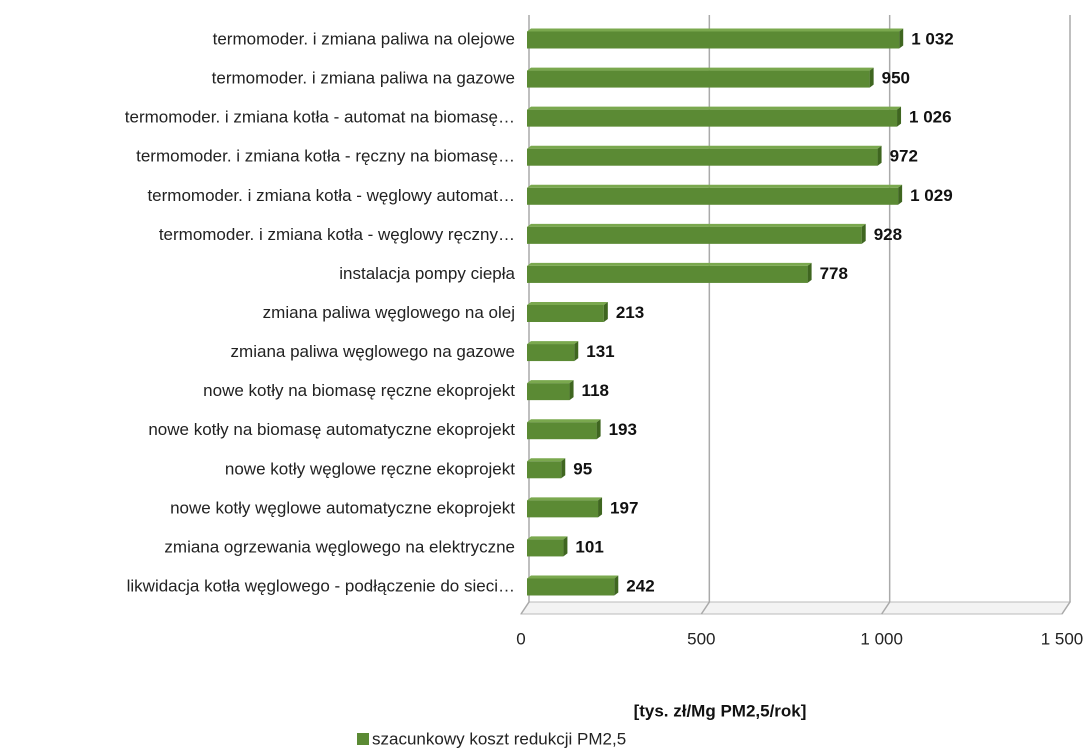  What do you see at coordinates (630, 312) in the screenshot?
I see `data-label: 213` at bounding box center [630, 312].